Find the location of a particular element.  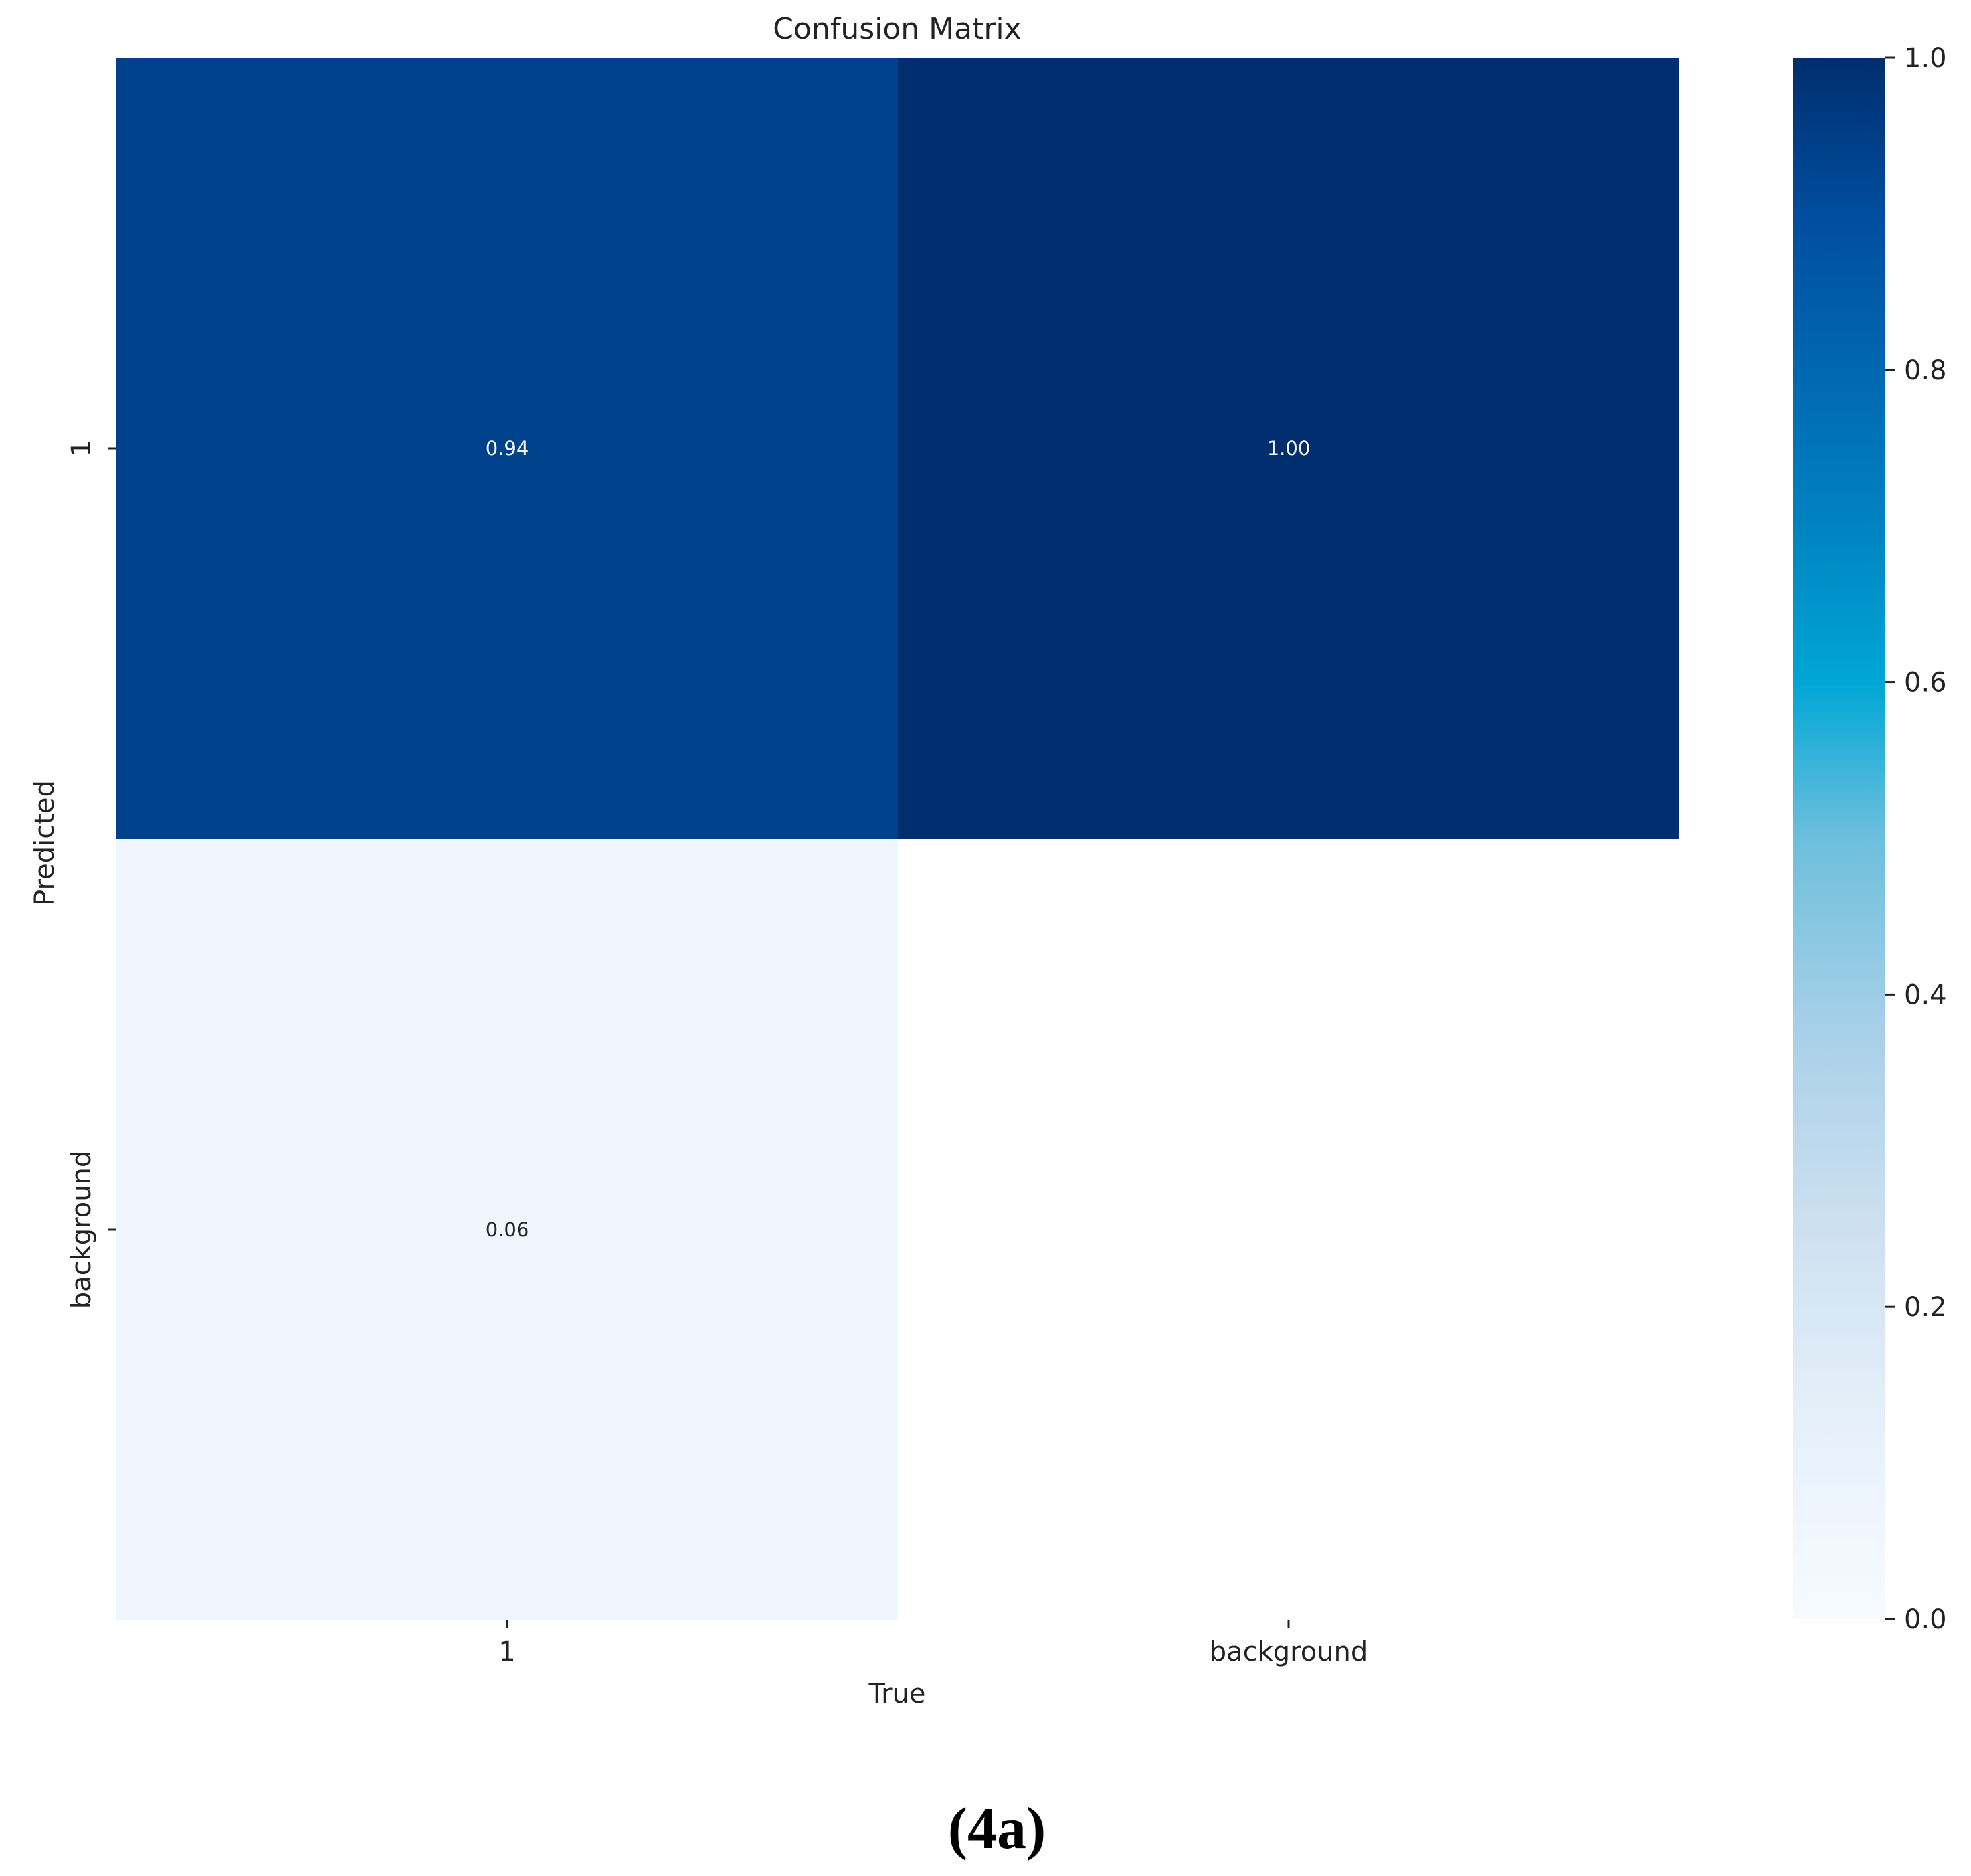

colorbar-ticks: 0.0 0.2 0.4 0.6 0.8 1.0 is located at coordinates (1916, 839).